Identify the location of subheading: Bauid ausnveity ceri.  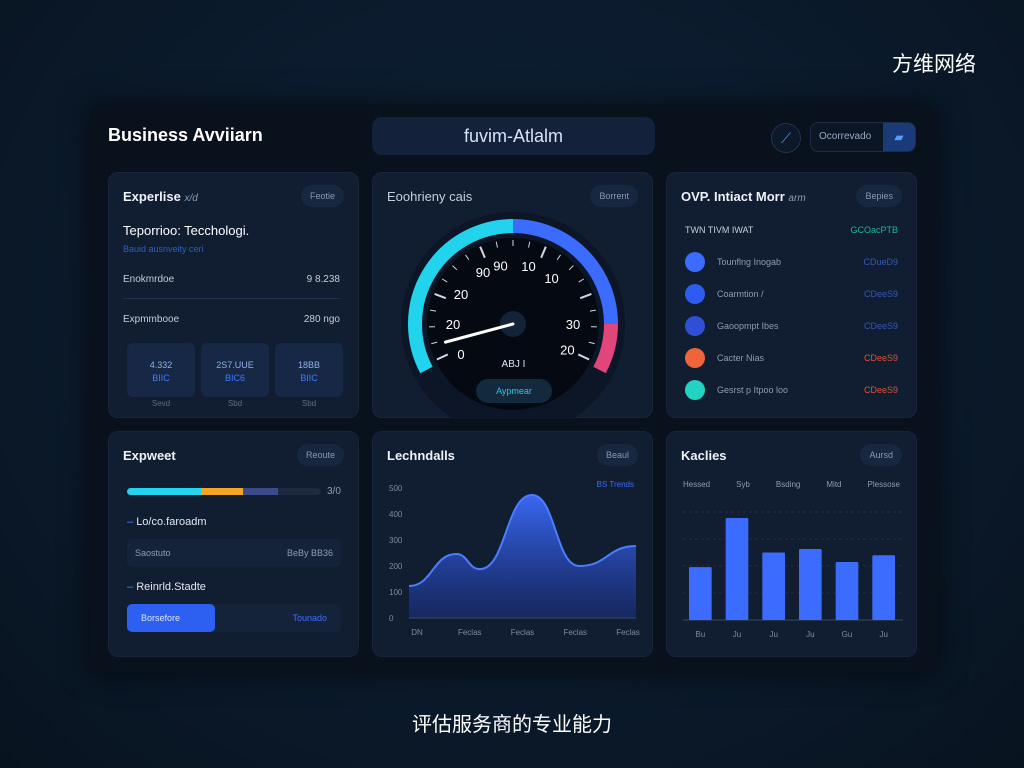
(163, 249).